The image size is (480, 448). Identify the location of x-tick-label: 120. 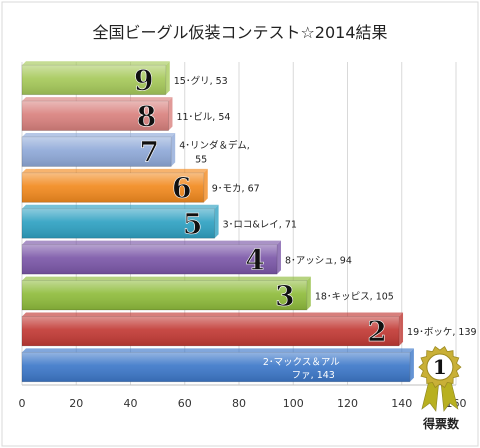
(347, 403).